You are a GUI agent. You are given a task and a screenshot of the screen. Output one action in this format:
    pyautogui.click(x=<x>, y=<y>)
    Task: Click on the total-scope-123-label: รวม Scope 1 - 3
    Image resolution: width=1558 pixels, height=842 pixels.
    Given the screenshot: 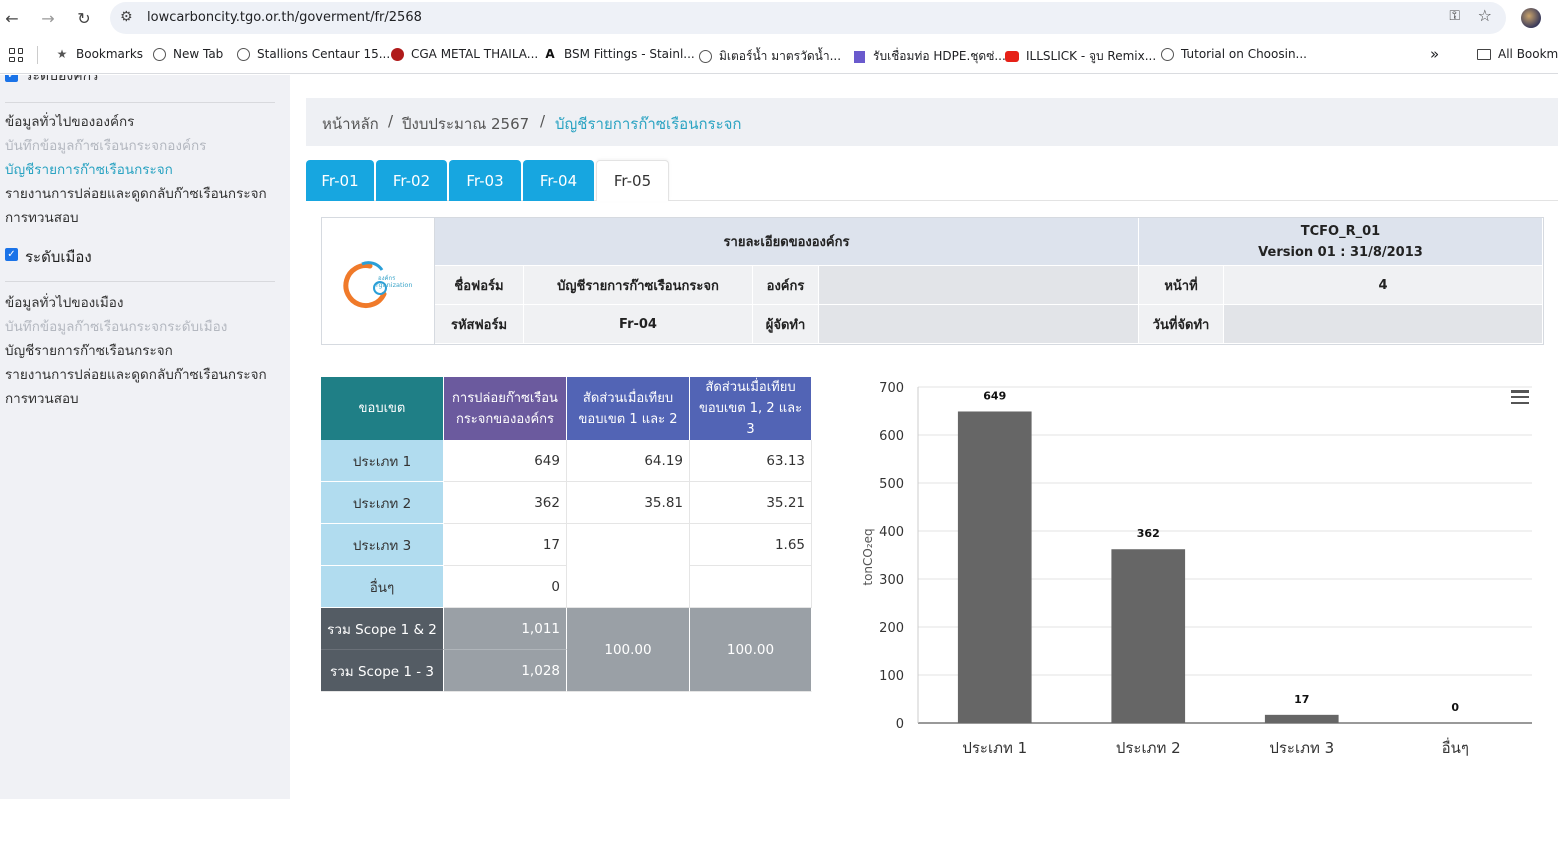 What is the action you would take?
    pyautogui.click(x=382, y=671)
    